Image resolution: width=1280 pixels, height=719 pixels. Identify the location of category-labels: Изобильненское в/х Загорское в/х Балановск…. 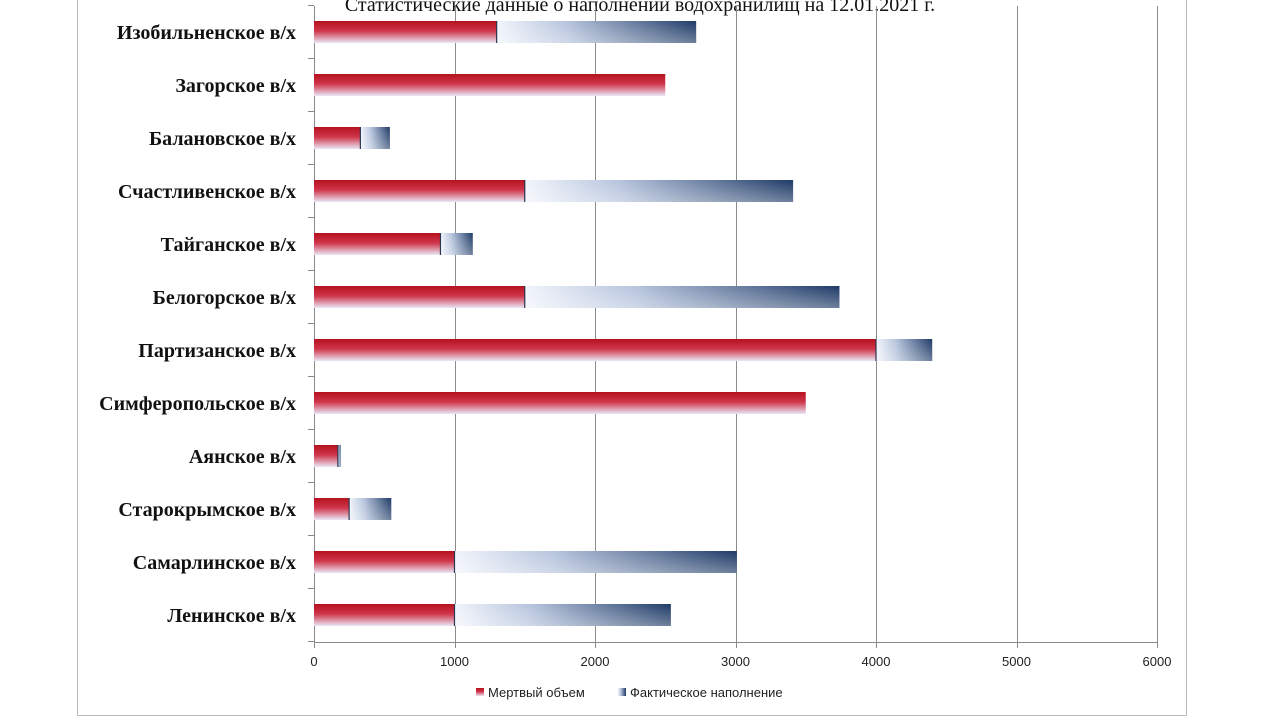
(197, 324).